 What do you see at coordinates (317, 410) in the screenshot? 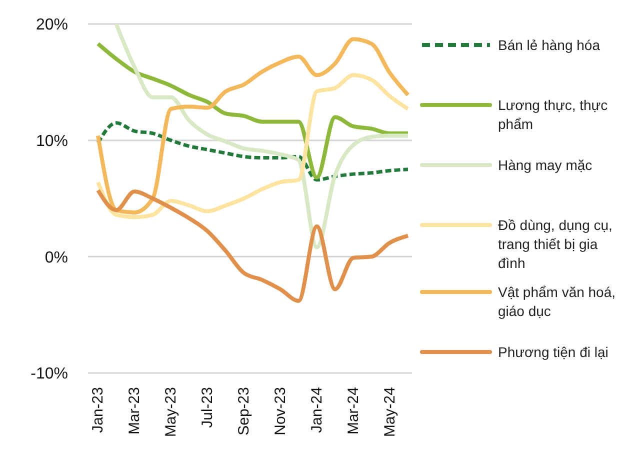
I see `x-tick-label: Jan-24` at bounding box center [317, 410].